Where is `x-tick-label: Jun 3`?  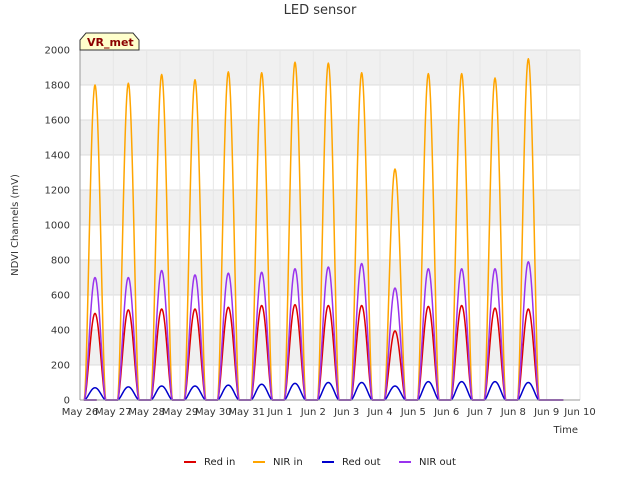
x-tick-label: Jun 3 is located at coordinates (346, 412).